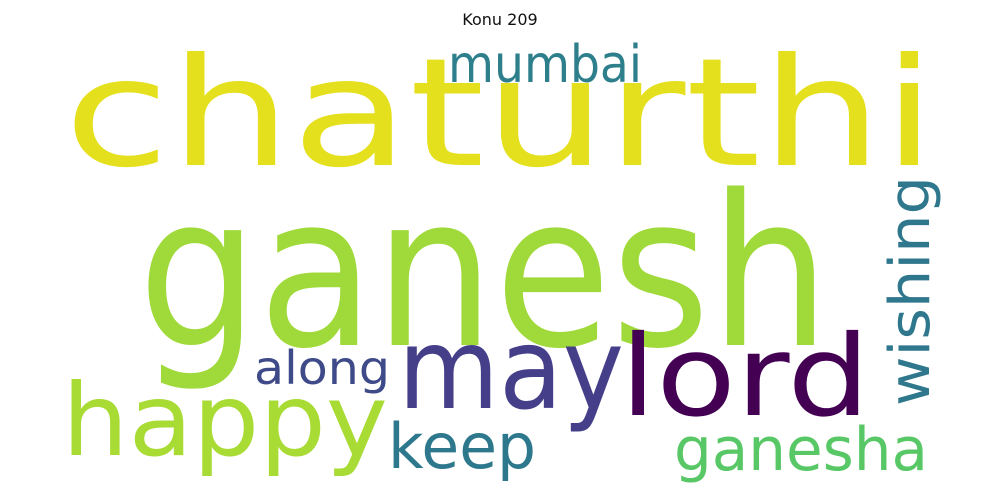  I want to click on word-wishing: wishing, so click(910, 291).